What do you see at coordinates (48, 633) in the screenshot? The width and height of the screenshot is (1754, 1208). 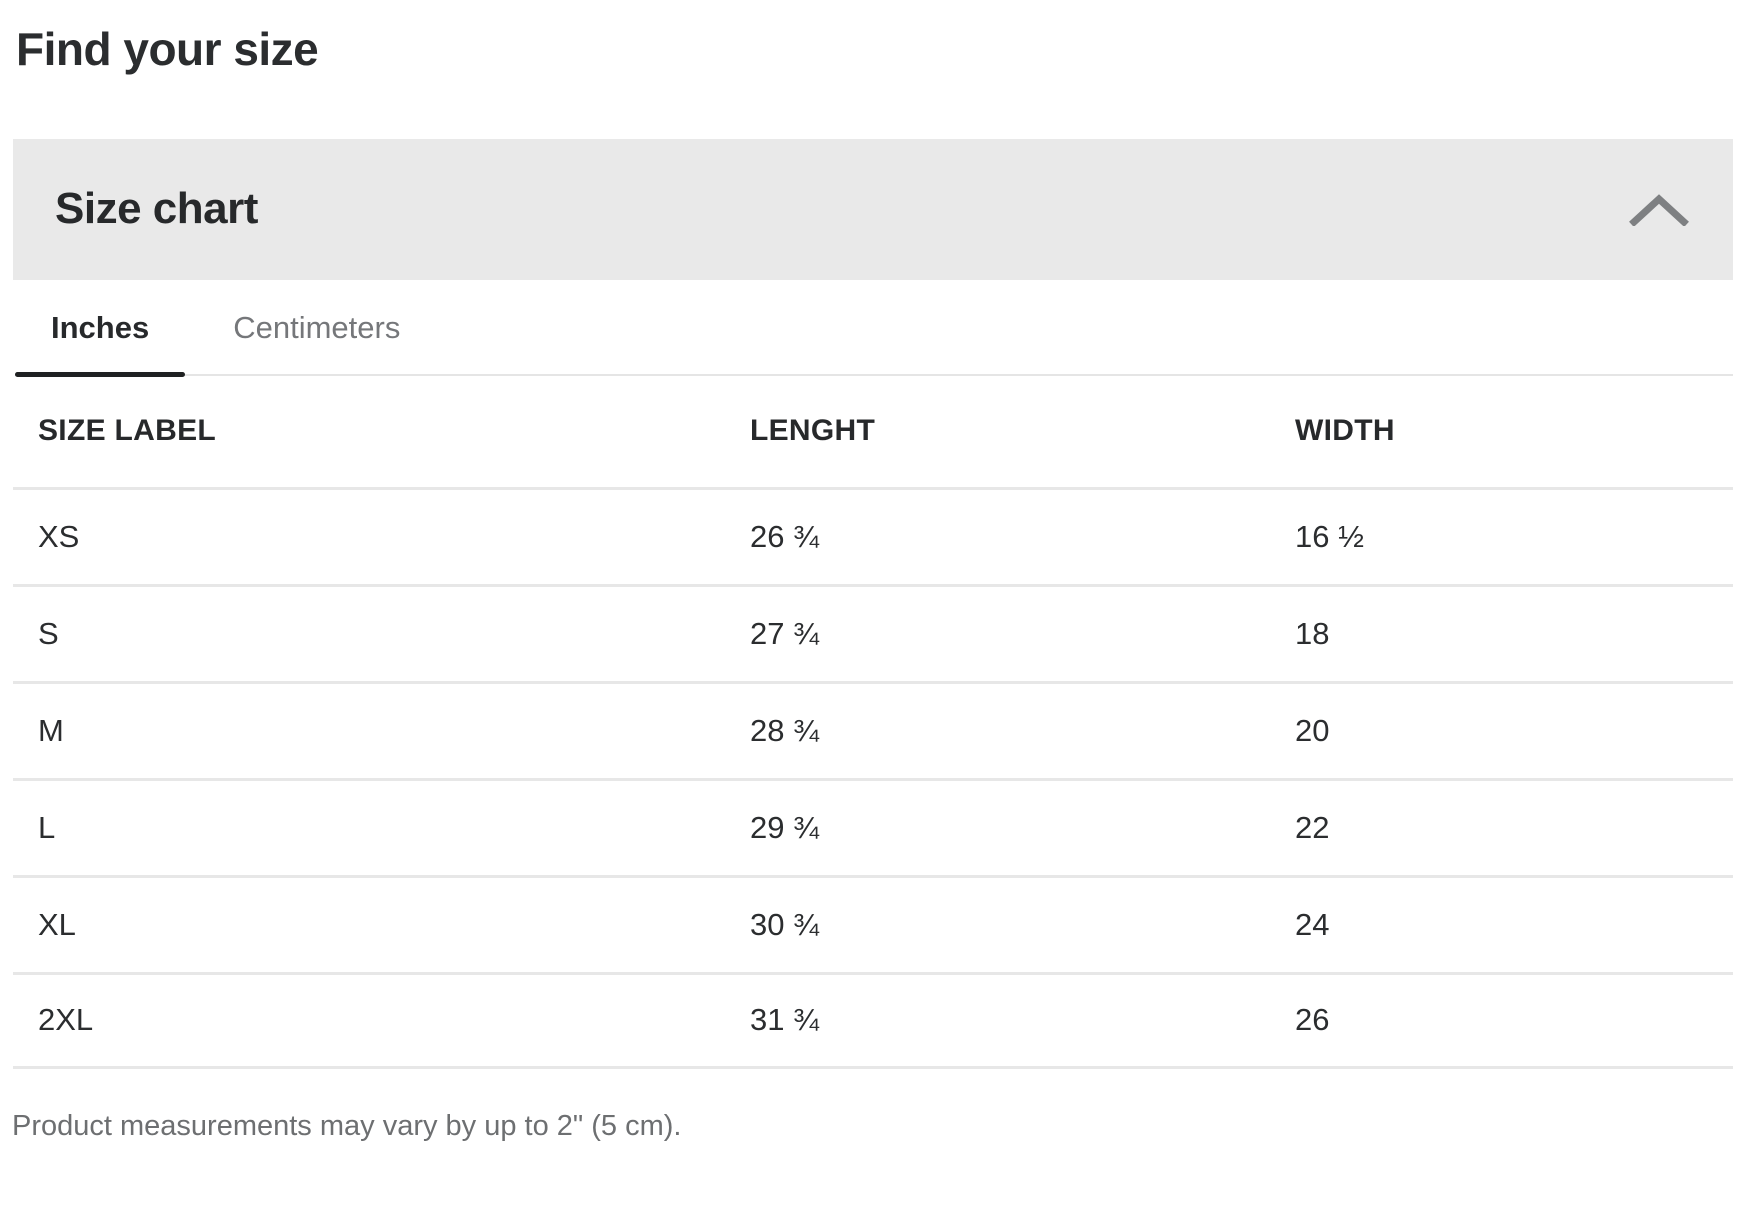 I see `cell-size: S` at bounding box center [48, 633].